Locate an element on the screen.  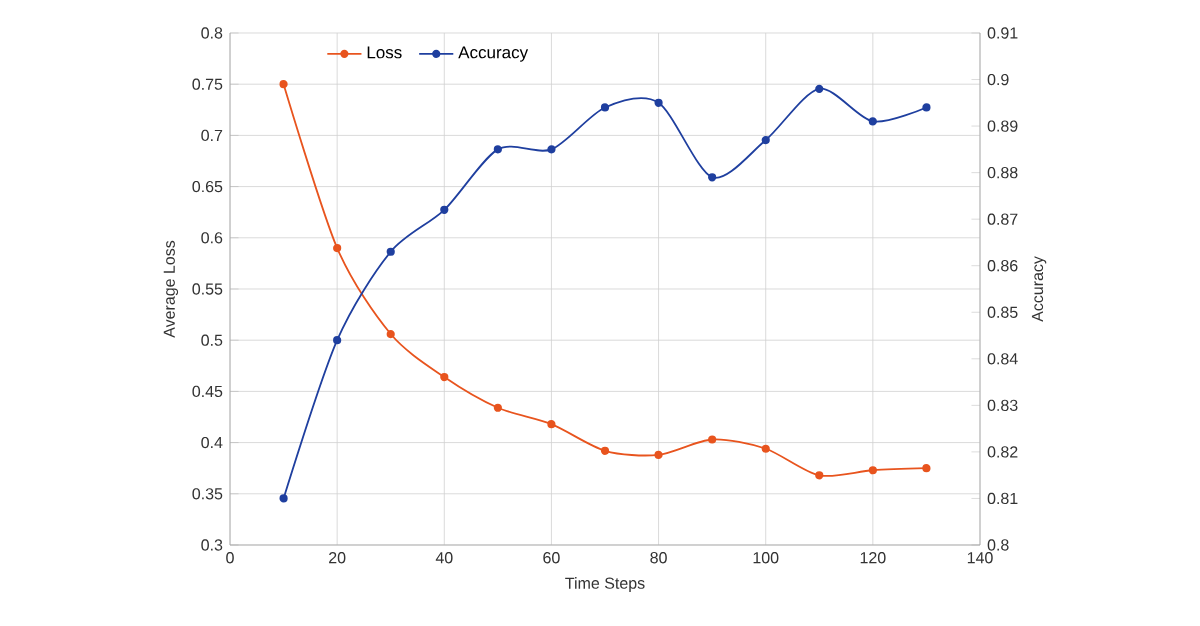
y-tick-label: 0.55 is located at coordinates (207, 289).